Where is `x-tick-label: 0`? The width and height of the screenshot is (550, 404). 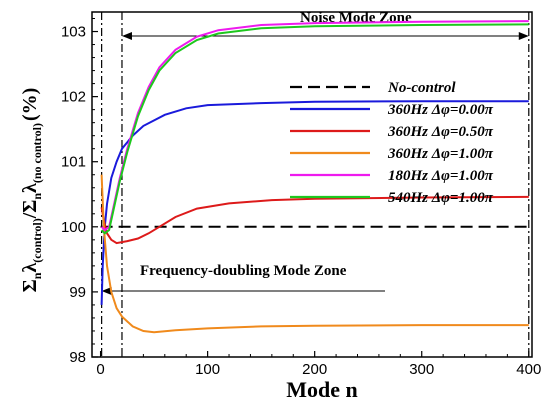
x-tick-label: 0 is located at coordinates (100, 369).